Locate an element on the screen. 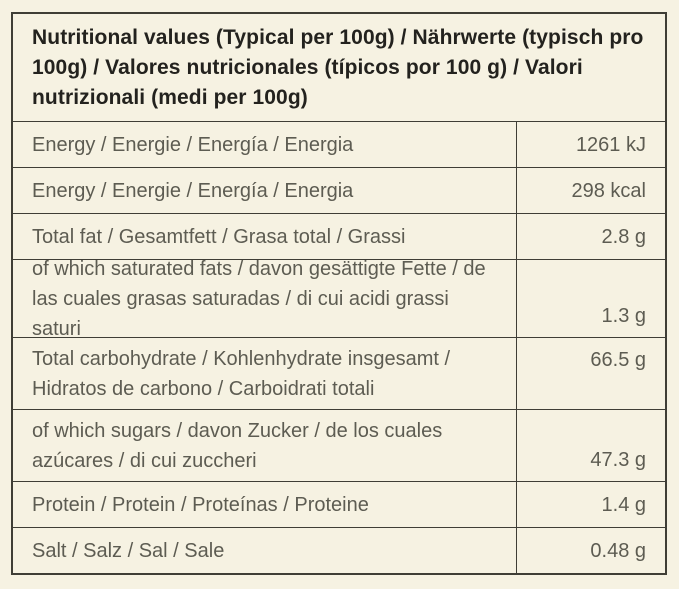 The width and height of the screenshot is (679, 589). row-value: 1.4 g is located at coordinates (623, 505).